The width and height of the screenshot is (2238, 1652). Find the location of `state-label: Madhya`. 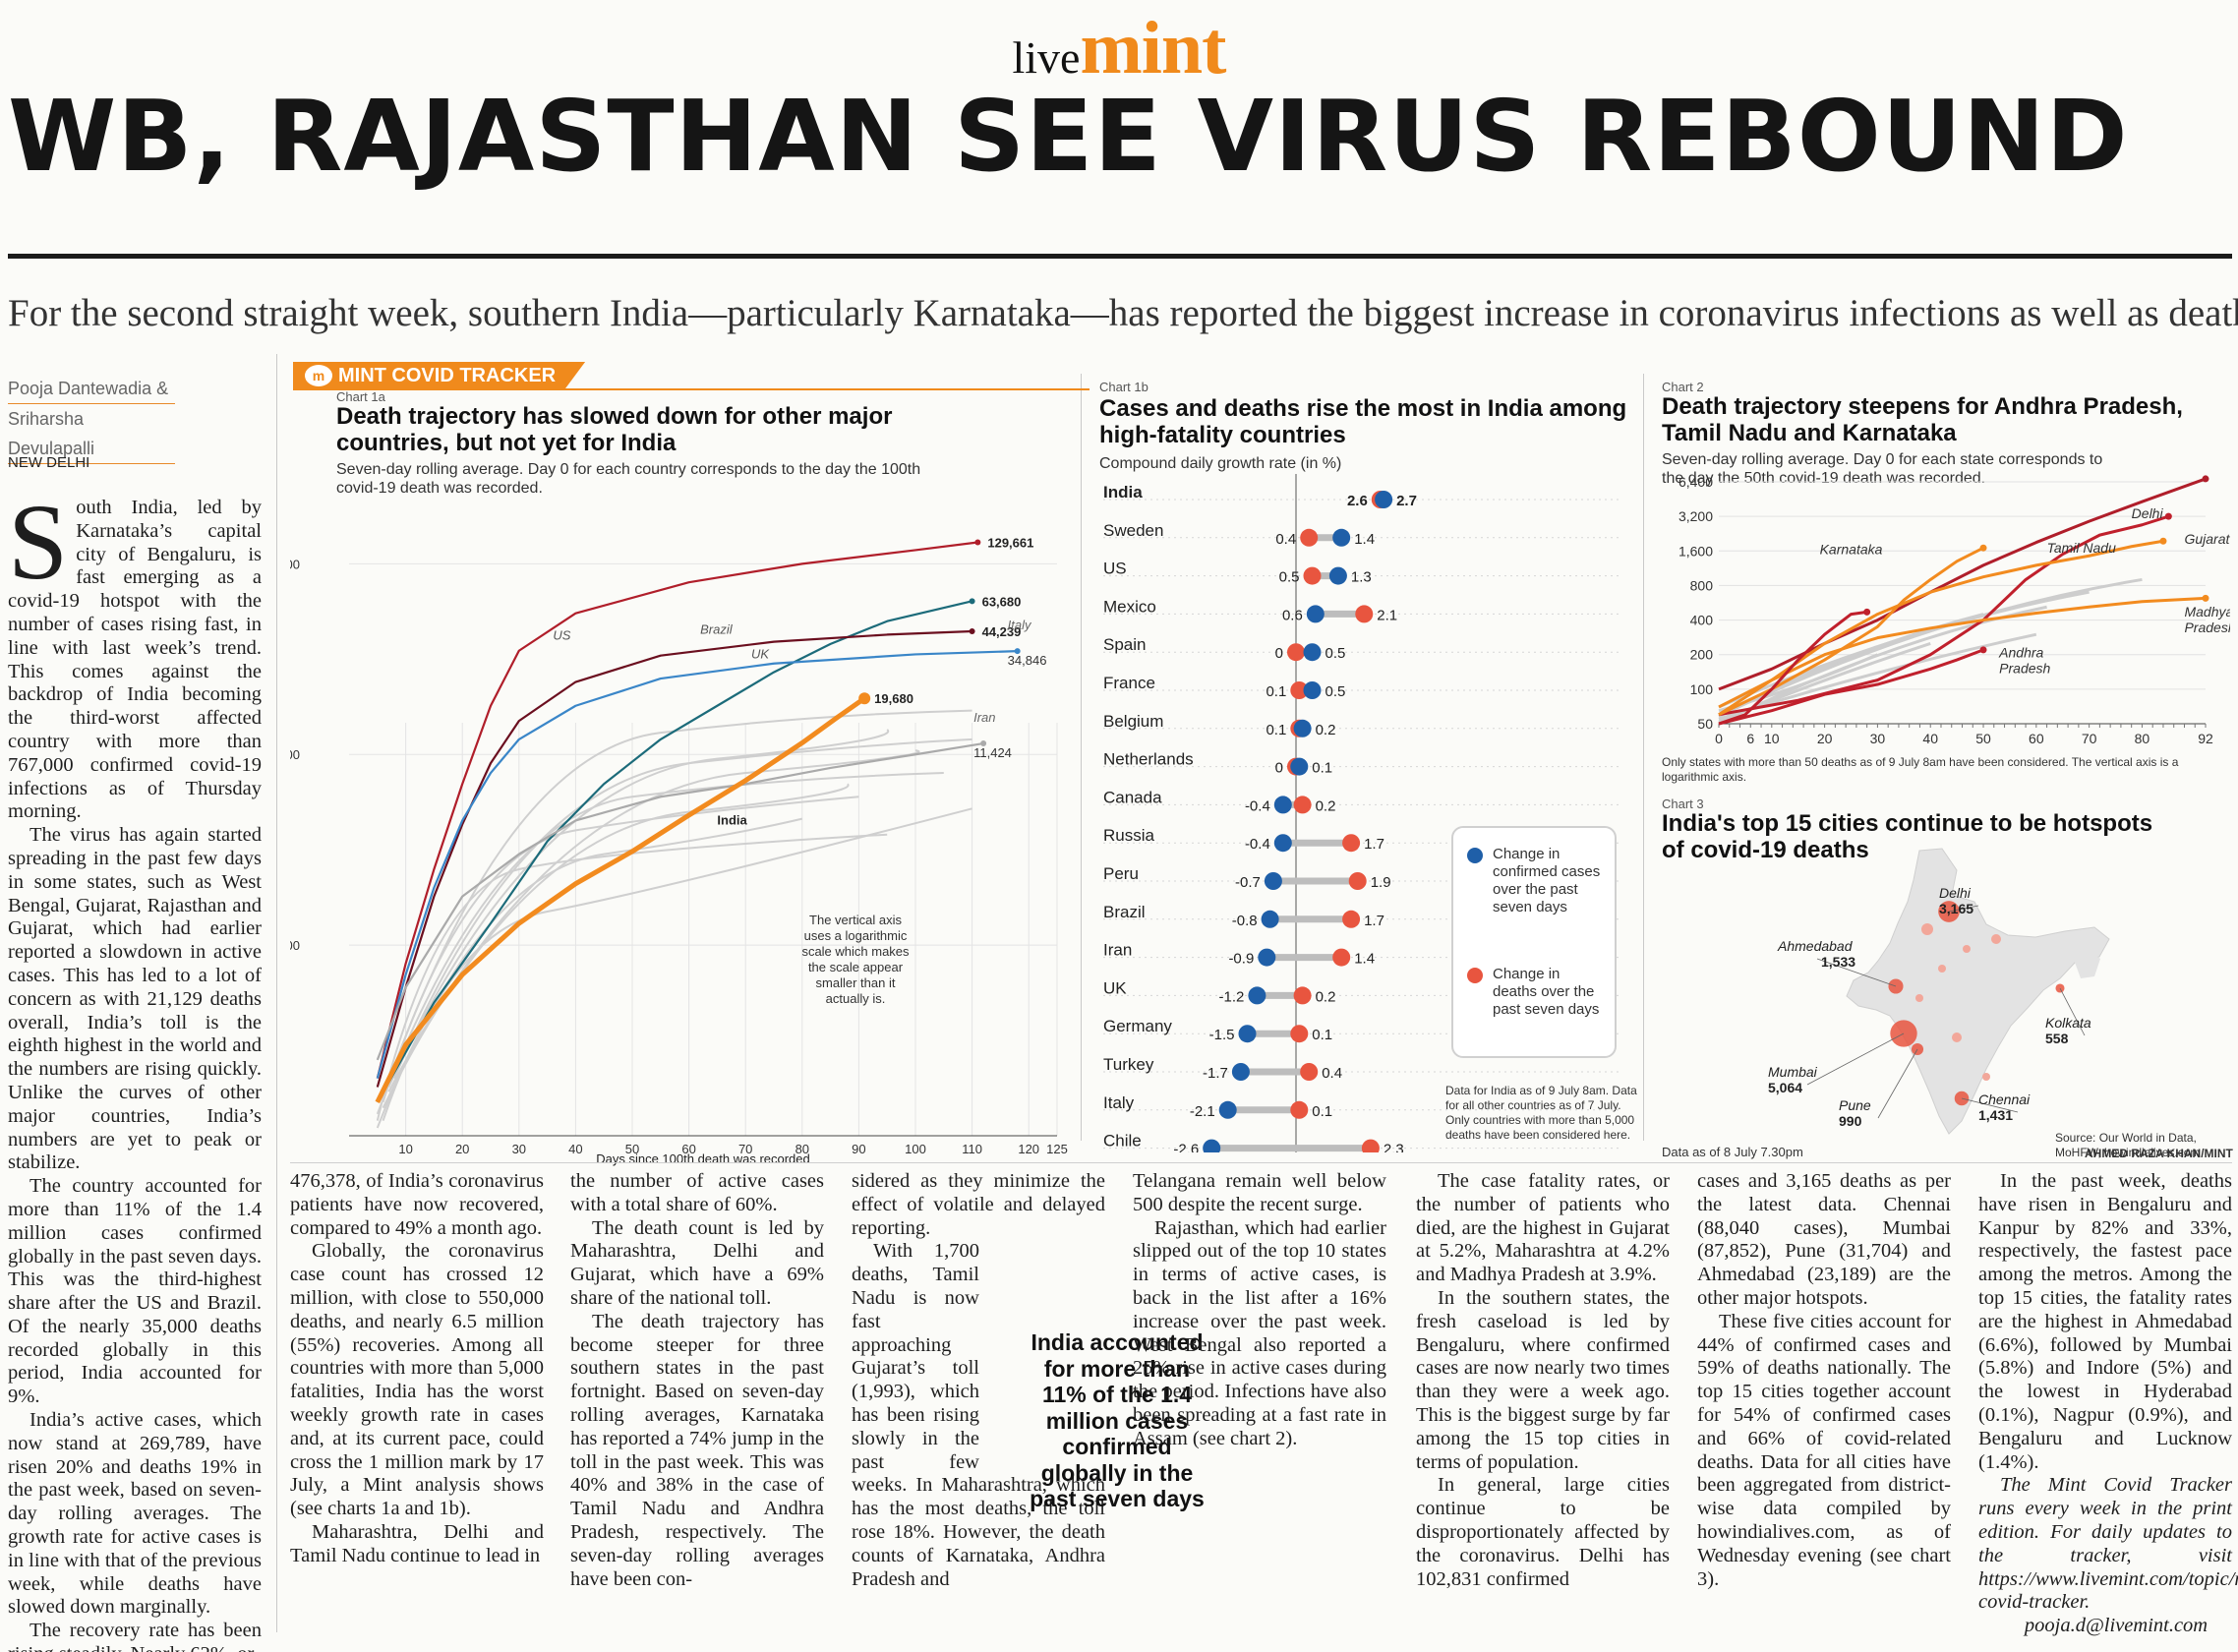

state-label: Madhya is located at coordinates (2207, 612).